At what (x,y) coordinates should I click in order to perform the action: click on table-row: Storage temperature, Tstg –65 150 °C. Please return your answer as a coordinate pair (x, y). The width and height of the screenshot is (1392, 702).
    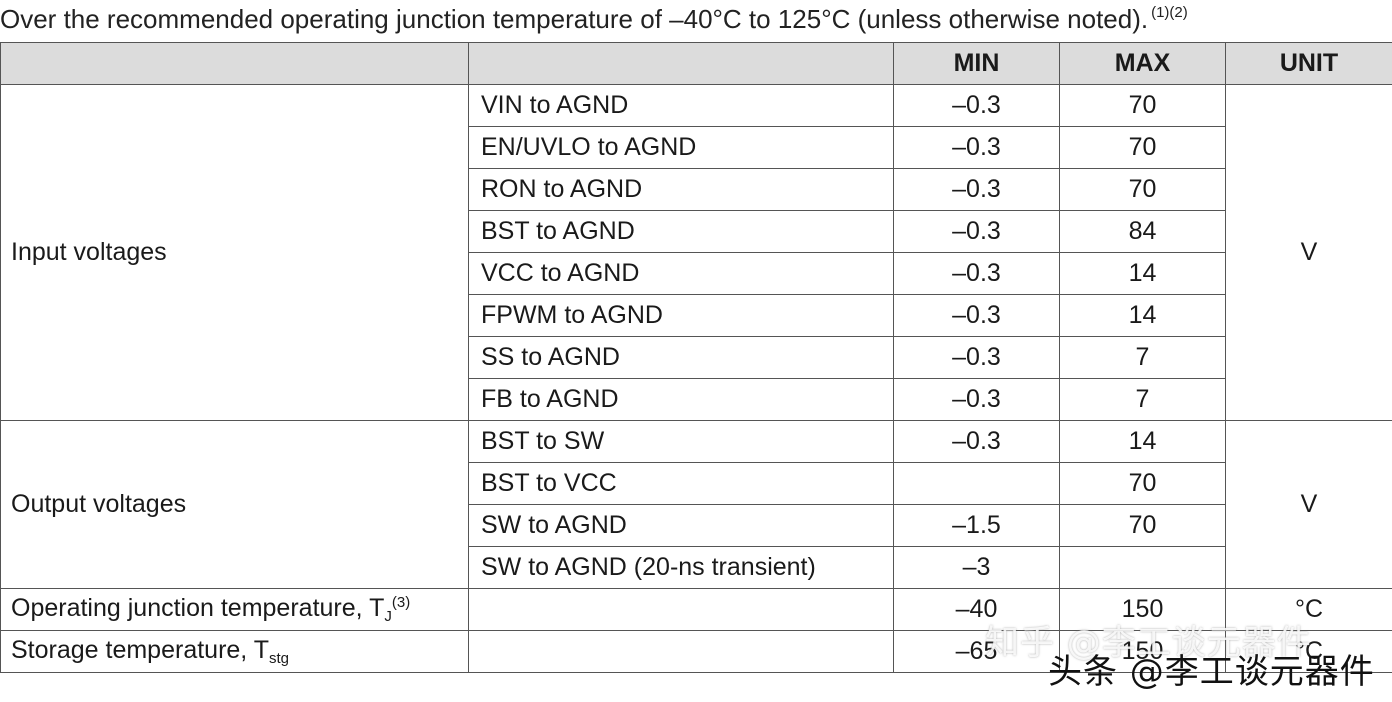
    Looking at the image, I should click on (696, 651).